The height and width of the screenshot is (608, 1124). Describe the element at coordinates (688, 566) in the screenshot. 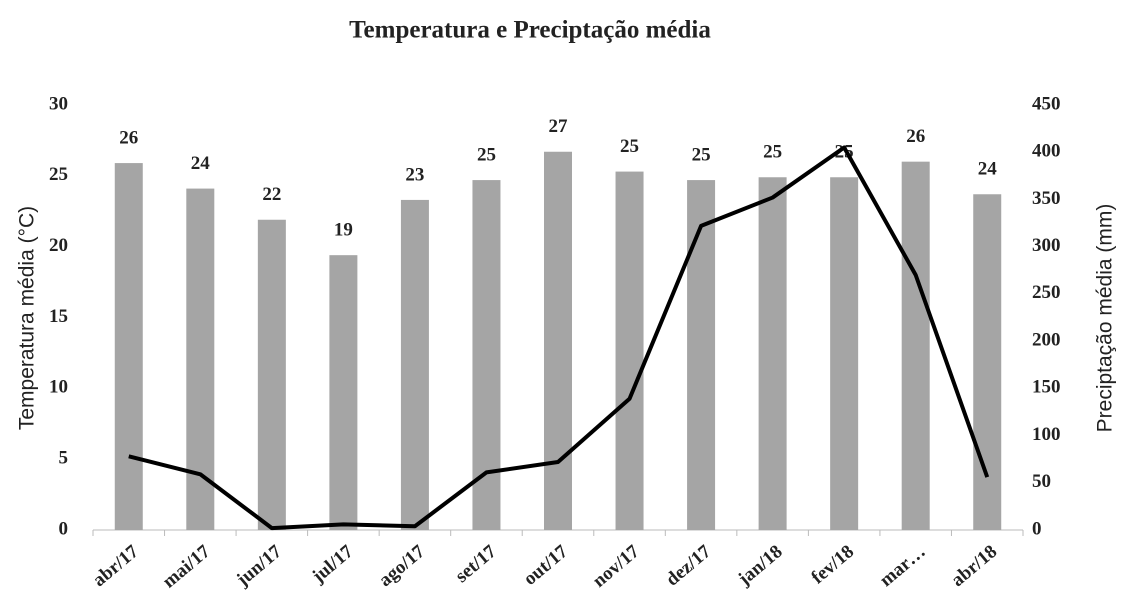

I see `x-tick-label: dez/17` at that location.